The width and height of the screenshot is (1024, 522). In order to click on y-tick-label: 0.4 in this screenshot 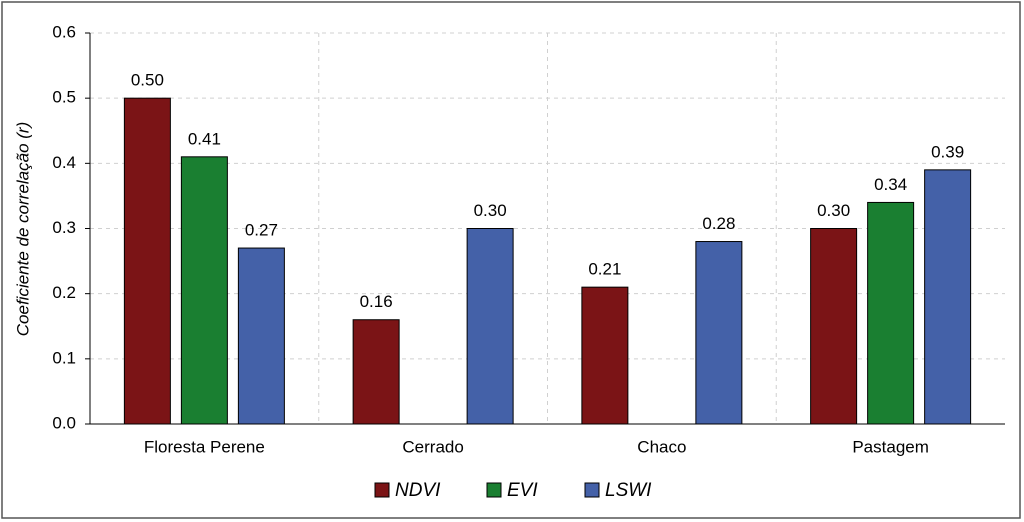, I will do `click(64, 162)`.